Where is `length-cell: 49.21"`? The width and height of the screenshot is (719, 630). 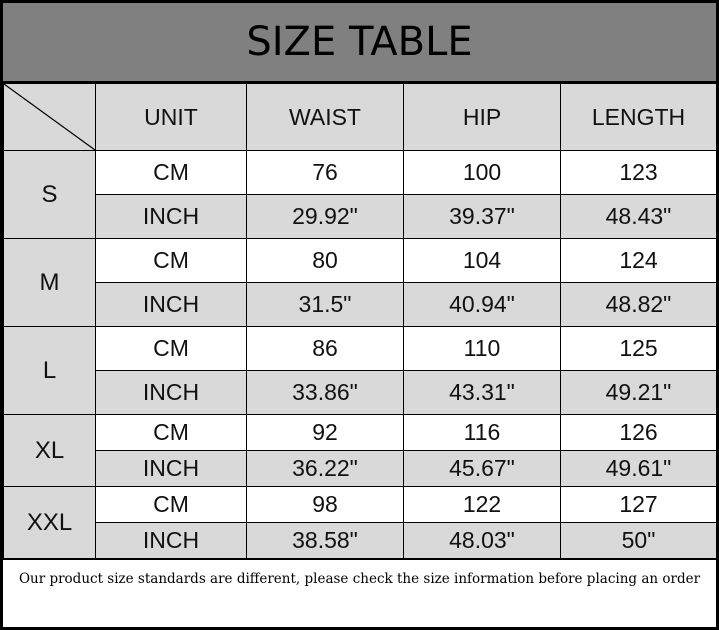
length-cell: 49.21" is located at coordinates (638, 392).